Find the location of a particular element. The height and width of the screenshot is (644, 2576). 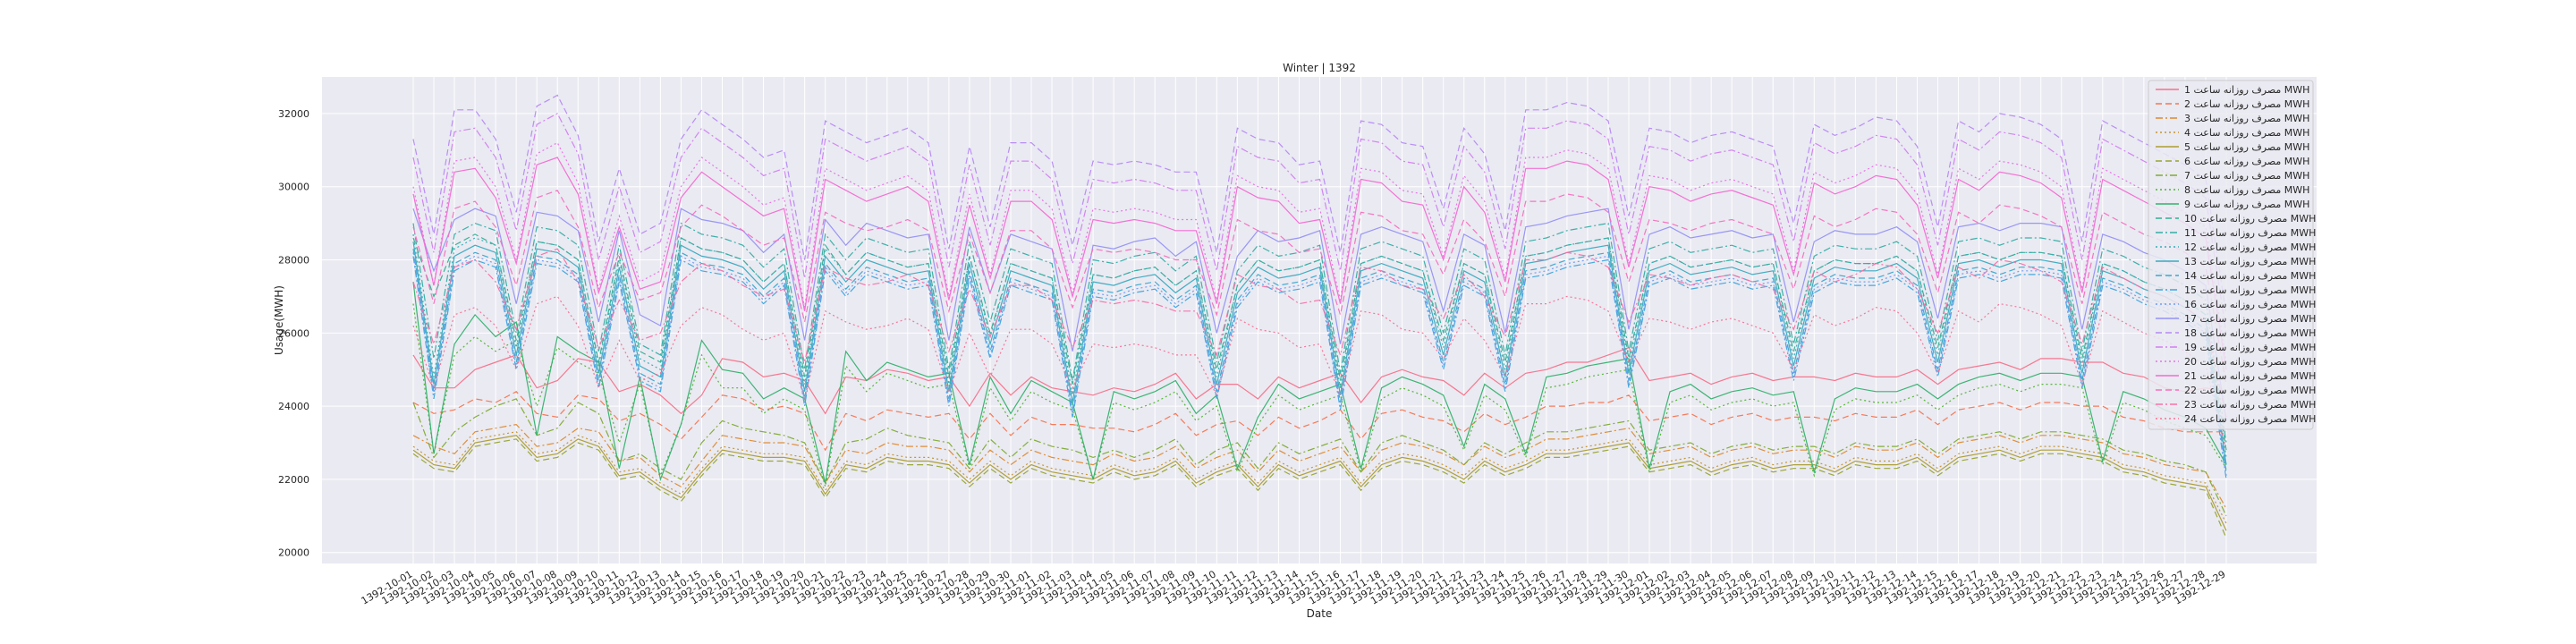

y-axis-title: Usage(MWH) is located at coordinates (279, 320).